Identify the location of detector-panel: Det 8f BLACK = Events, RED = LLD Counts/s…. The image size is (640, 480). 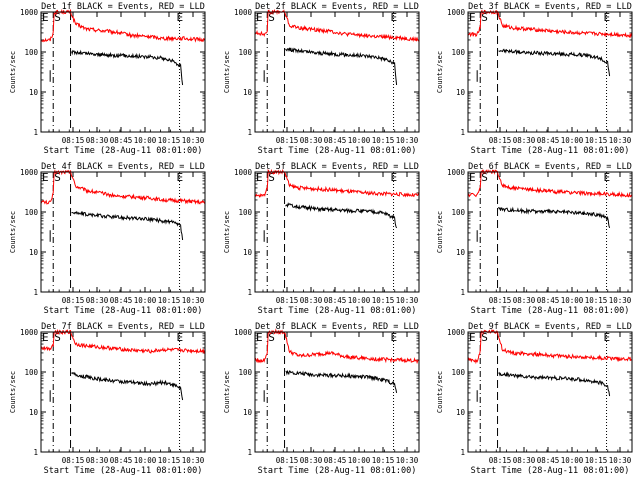
(321, 399).